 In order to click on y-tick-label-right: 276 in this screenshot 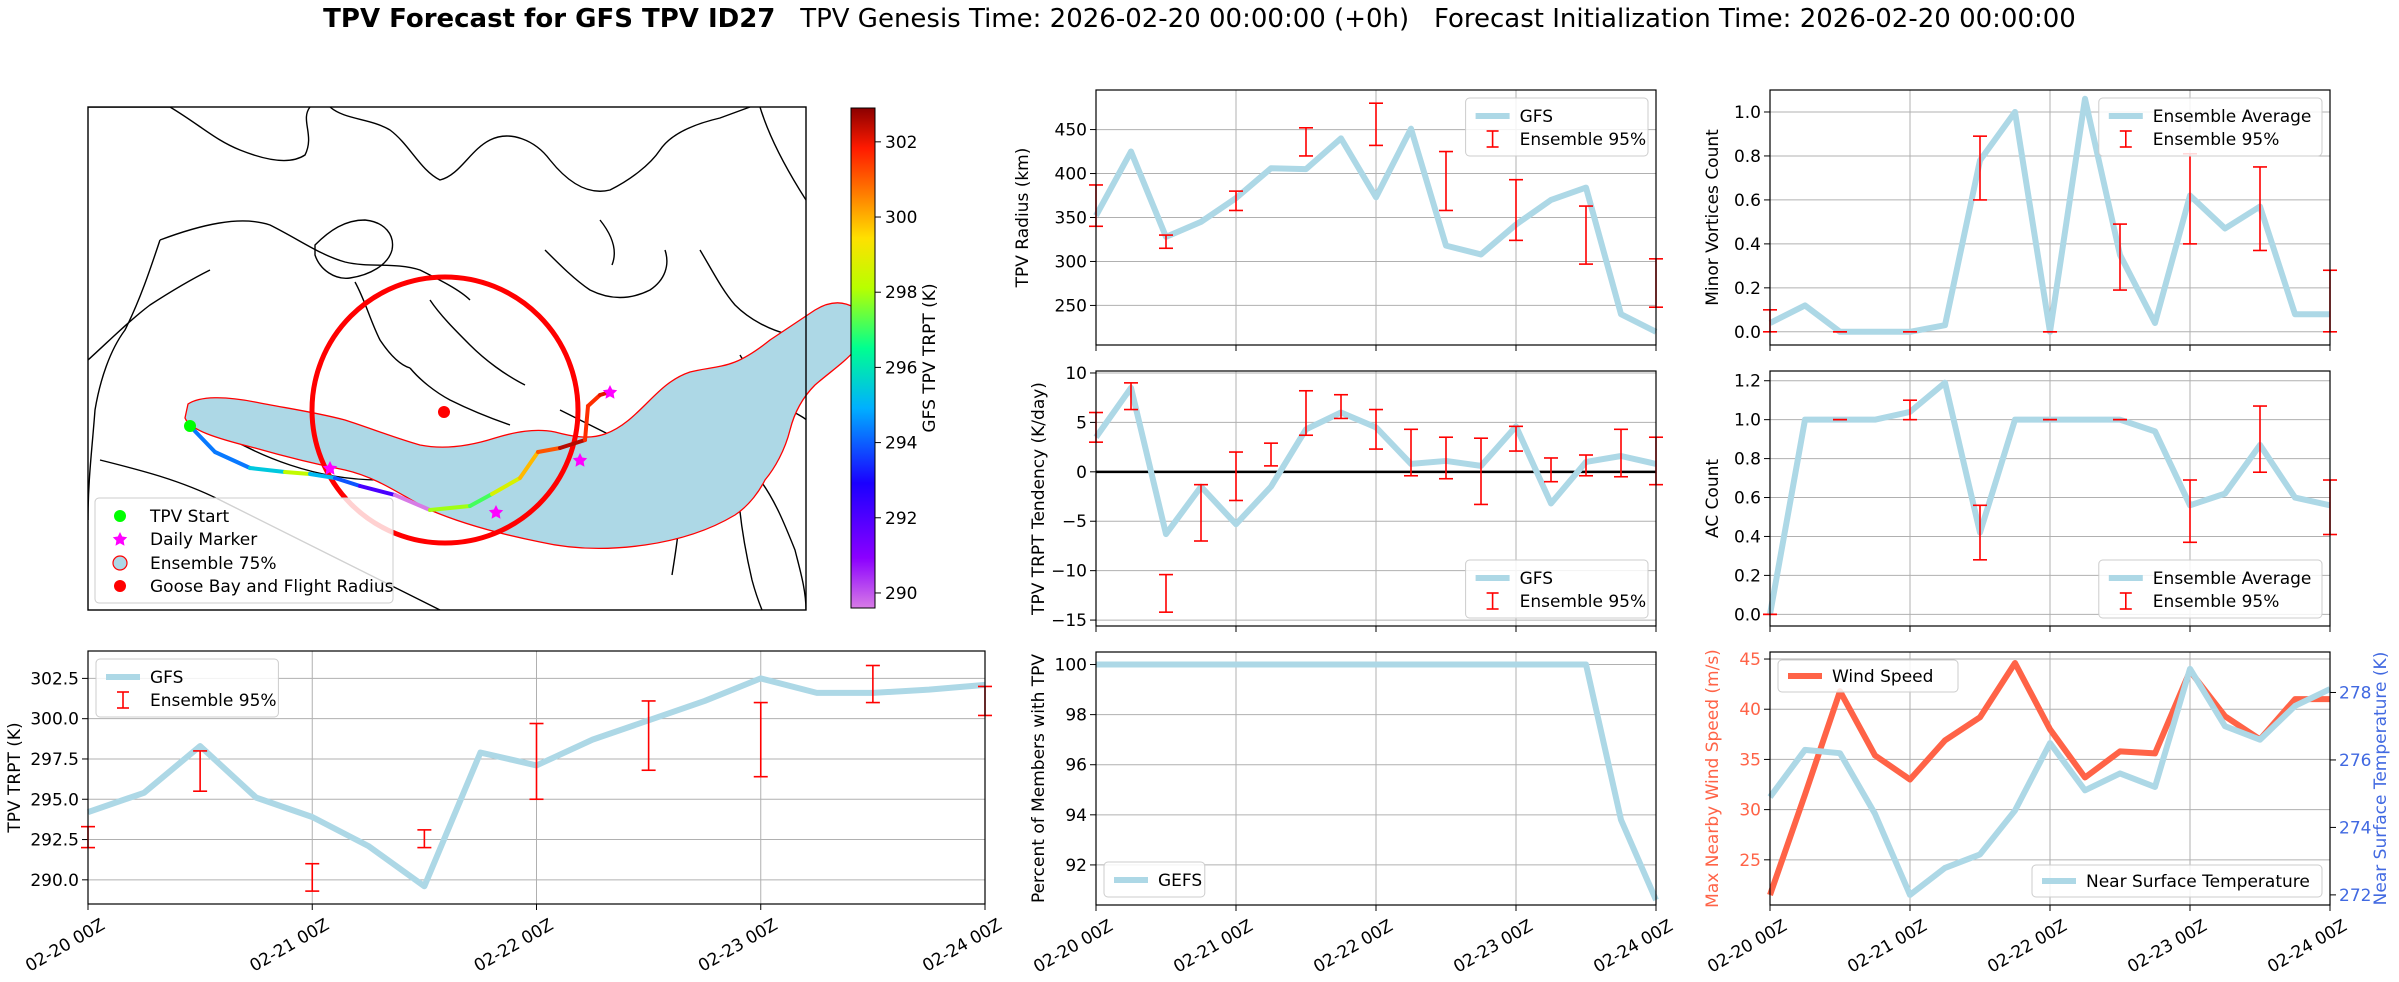, I will do `click(2355, 761)`.